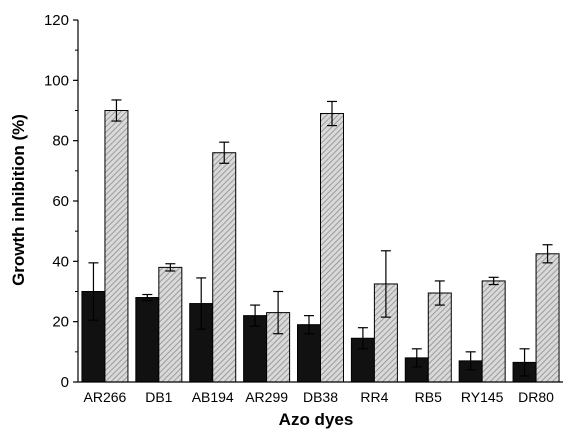 Image resolution: width=569 pixels, height=431 pixels. What do you see at coordinates (170, 324) in the screenshot?
I see `bar-hatched-db1` at bounding box center [170, 324].